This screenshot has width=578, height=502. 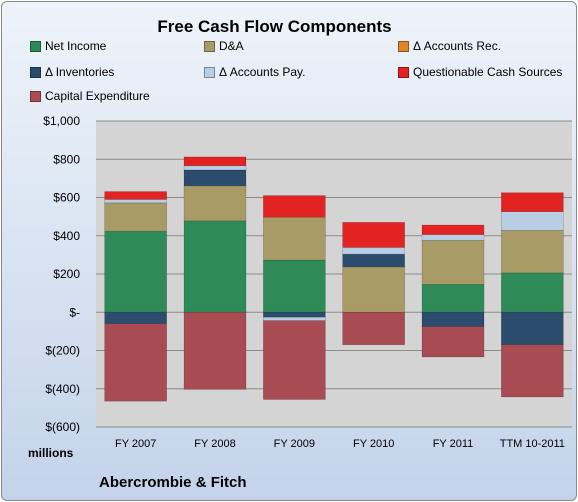 What do you see at coordinates (173, 482) in the screenshot?
I see `company-name: Abercrombie & Fitch` at bounding box center [173, 482].